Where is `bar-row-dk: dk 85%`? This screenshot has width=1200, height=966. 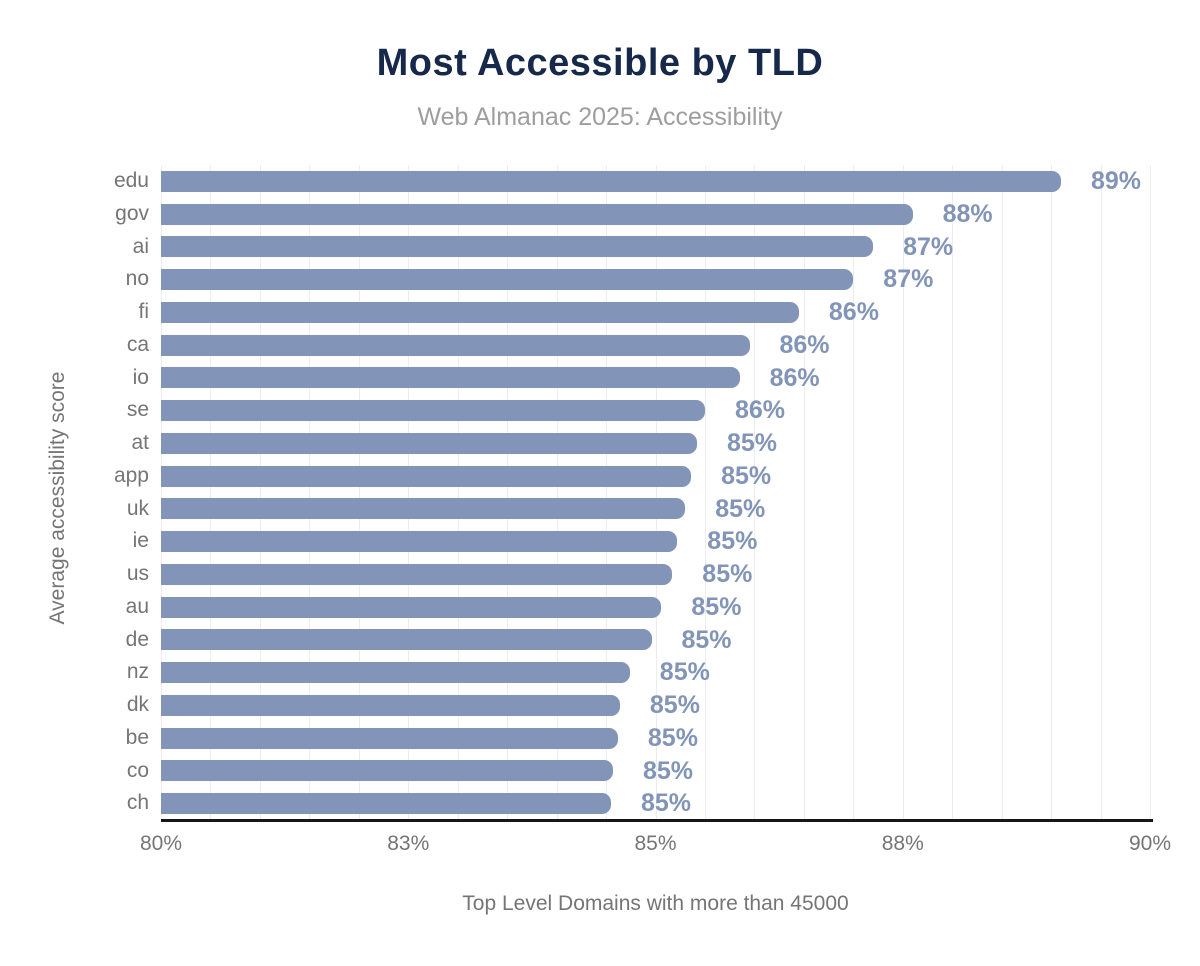
bar-row-dk: dk 85% is located at coordinates (638, 705).